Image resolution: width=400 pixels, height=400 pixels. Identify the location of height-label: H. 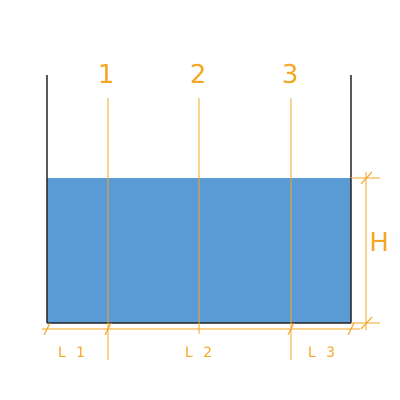
(379, 243).